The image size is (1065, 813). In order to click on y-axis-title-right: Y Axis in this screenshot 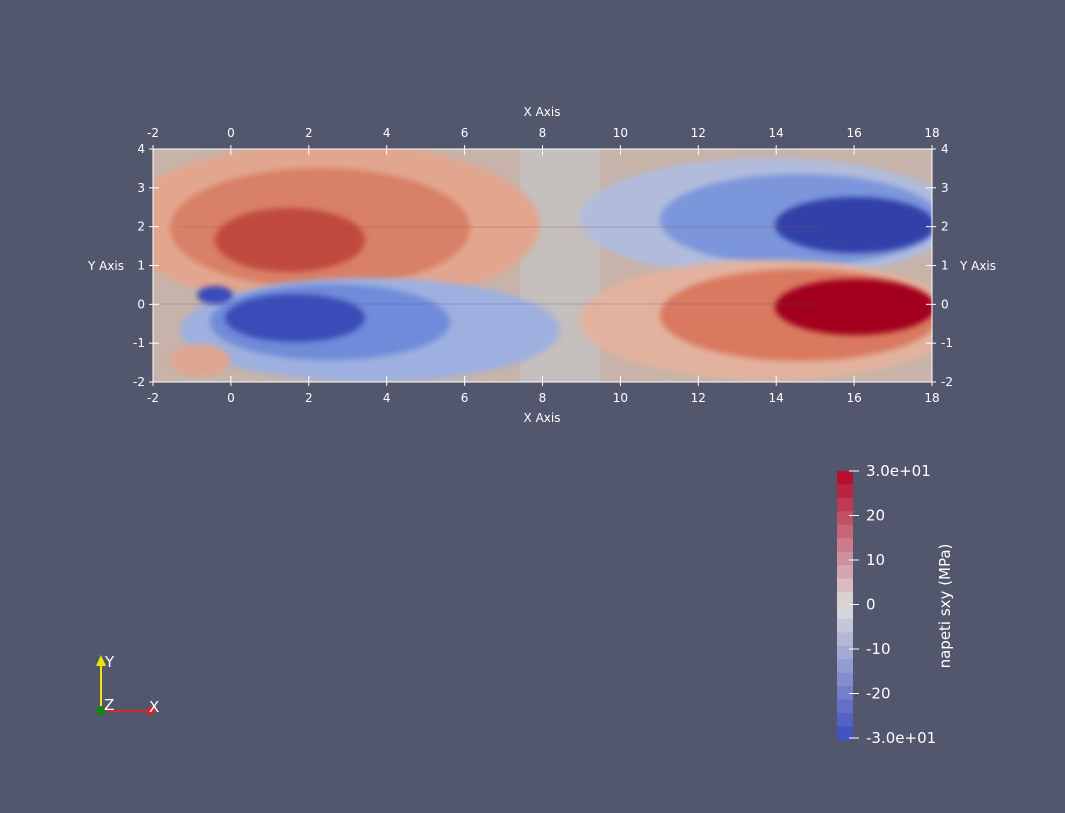, I will do `click(977, 266)`.